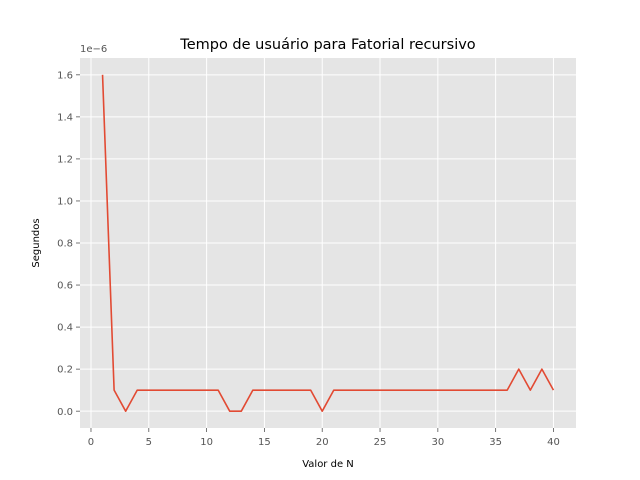 The image size is (640, 480). Describe the element at coordinates (380, 442) in the screenshot. I see `x-tick-label: 25` at that location.